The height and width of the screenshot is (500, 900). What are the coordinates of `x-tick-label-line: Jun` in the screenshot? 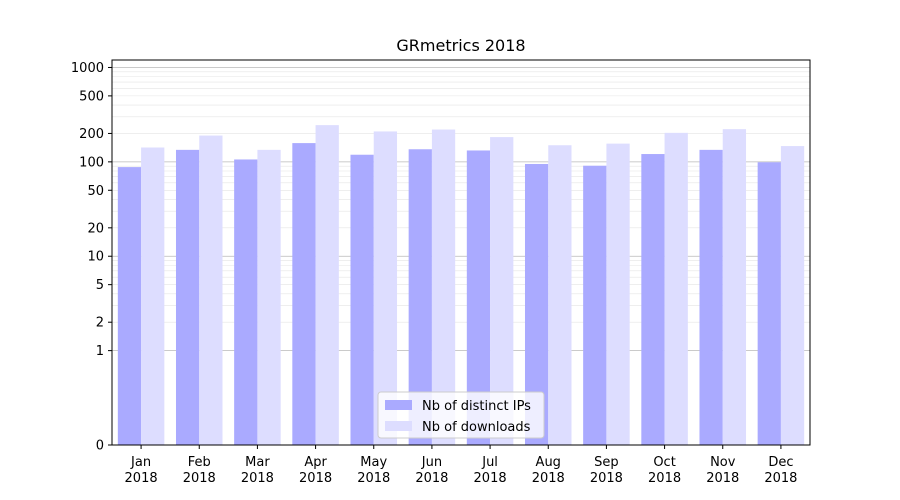 It's located at (431, 462).